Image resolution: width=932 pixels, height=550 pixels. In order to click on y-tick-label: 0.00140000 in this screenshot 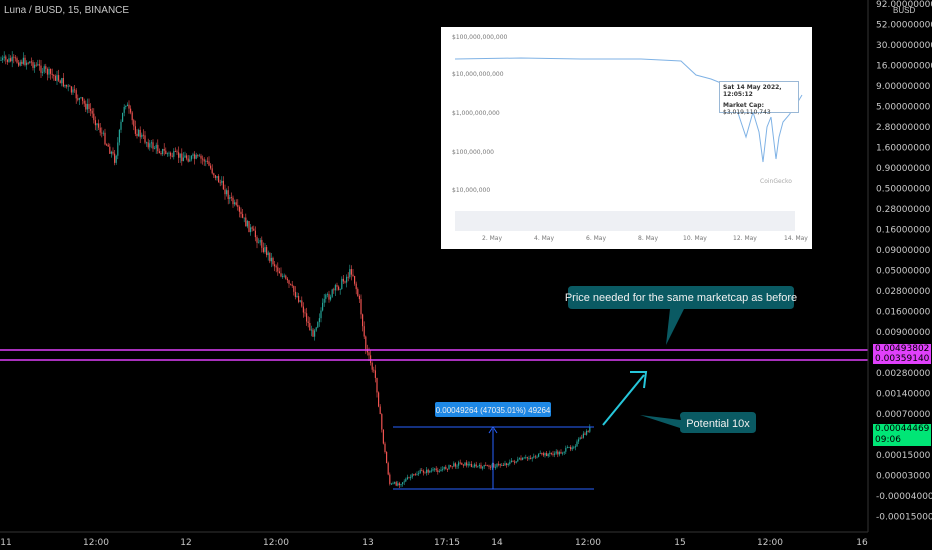, I will do `click(903, 395)`.